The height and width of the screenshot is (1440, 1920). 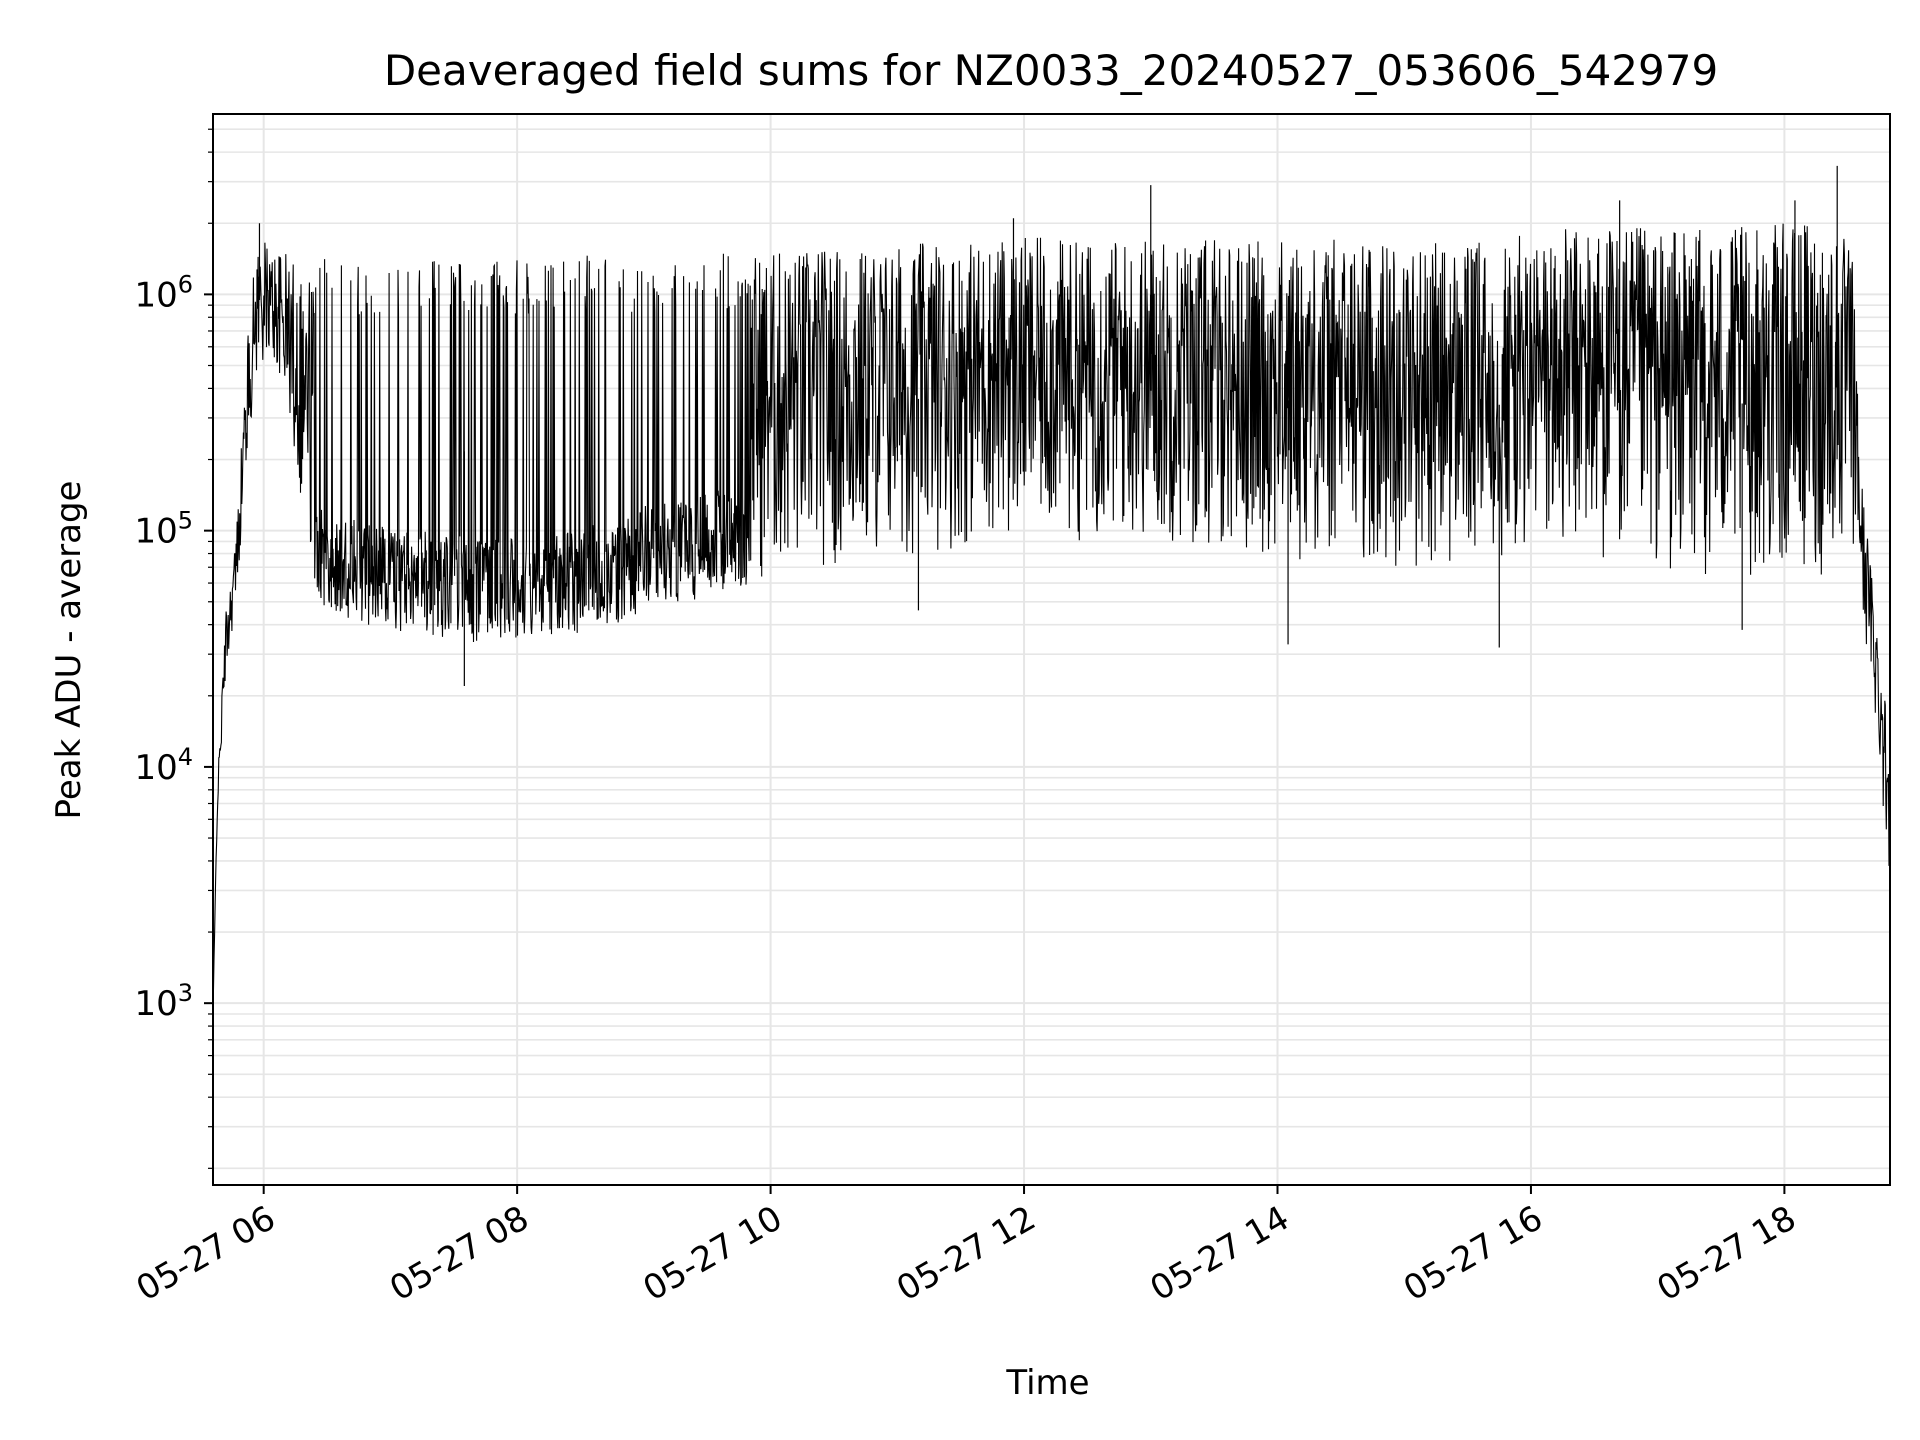 I want to click on y-tick-label: 10⁶, so click(x=163, y=292).